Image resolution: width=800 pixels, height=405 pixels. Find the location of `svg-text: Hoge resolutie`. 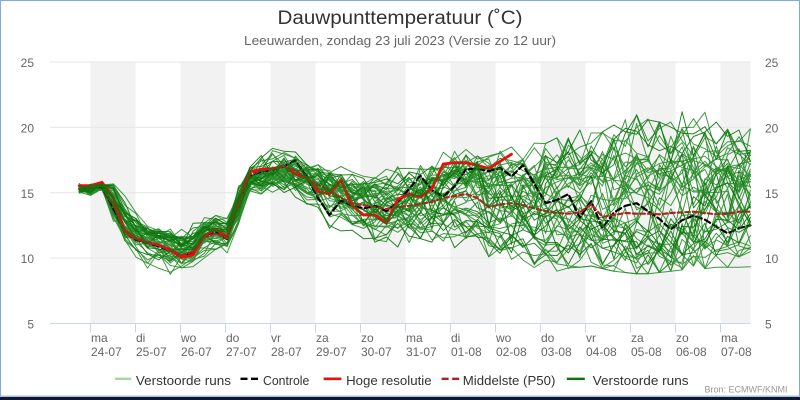

svg-text: Hoge resolutie is located at coordinates (389, 380).